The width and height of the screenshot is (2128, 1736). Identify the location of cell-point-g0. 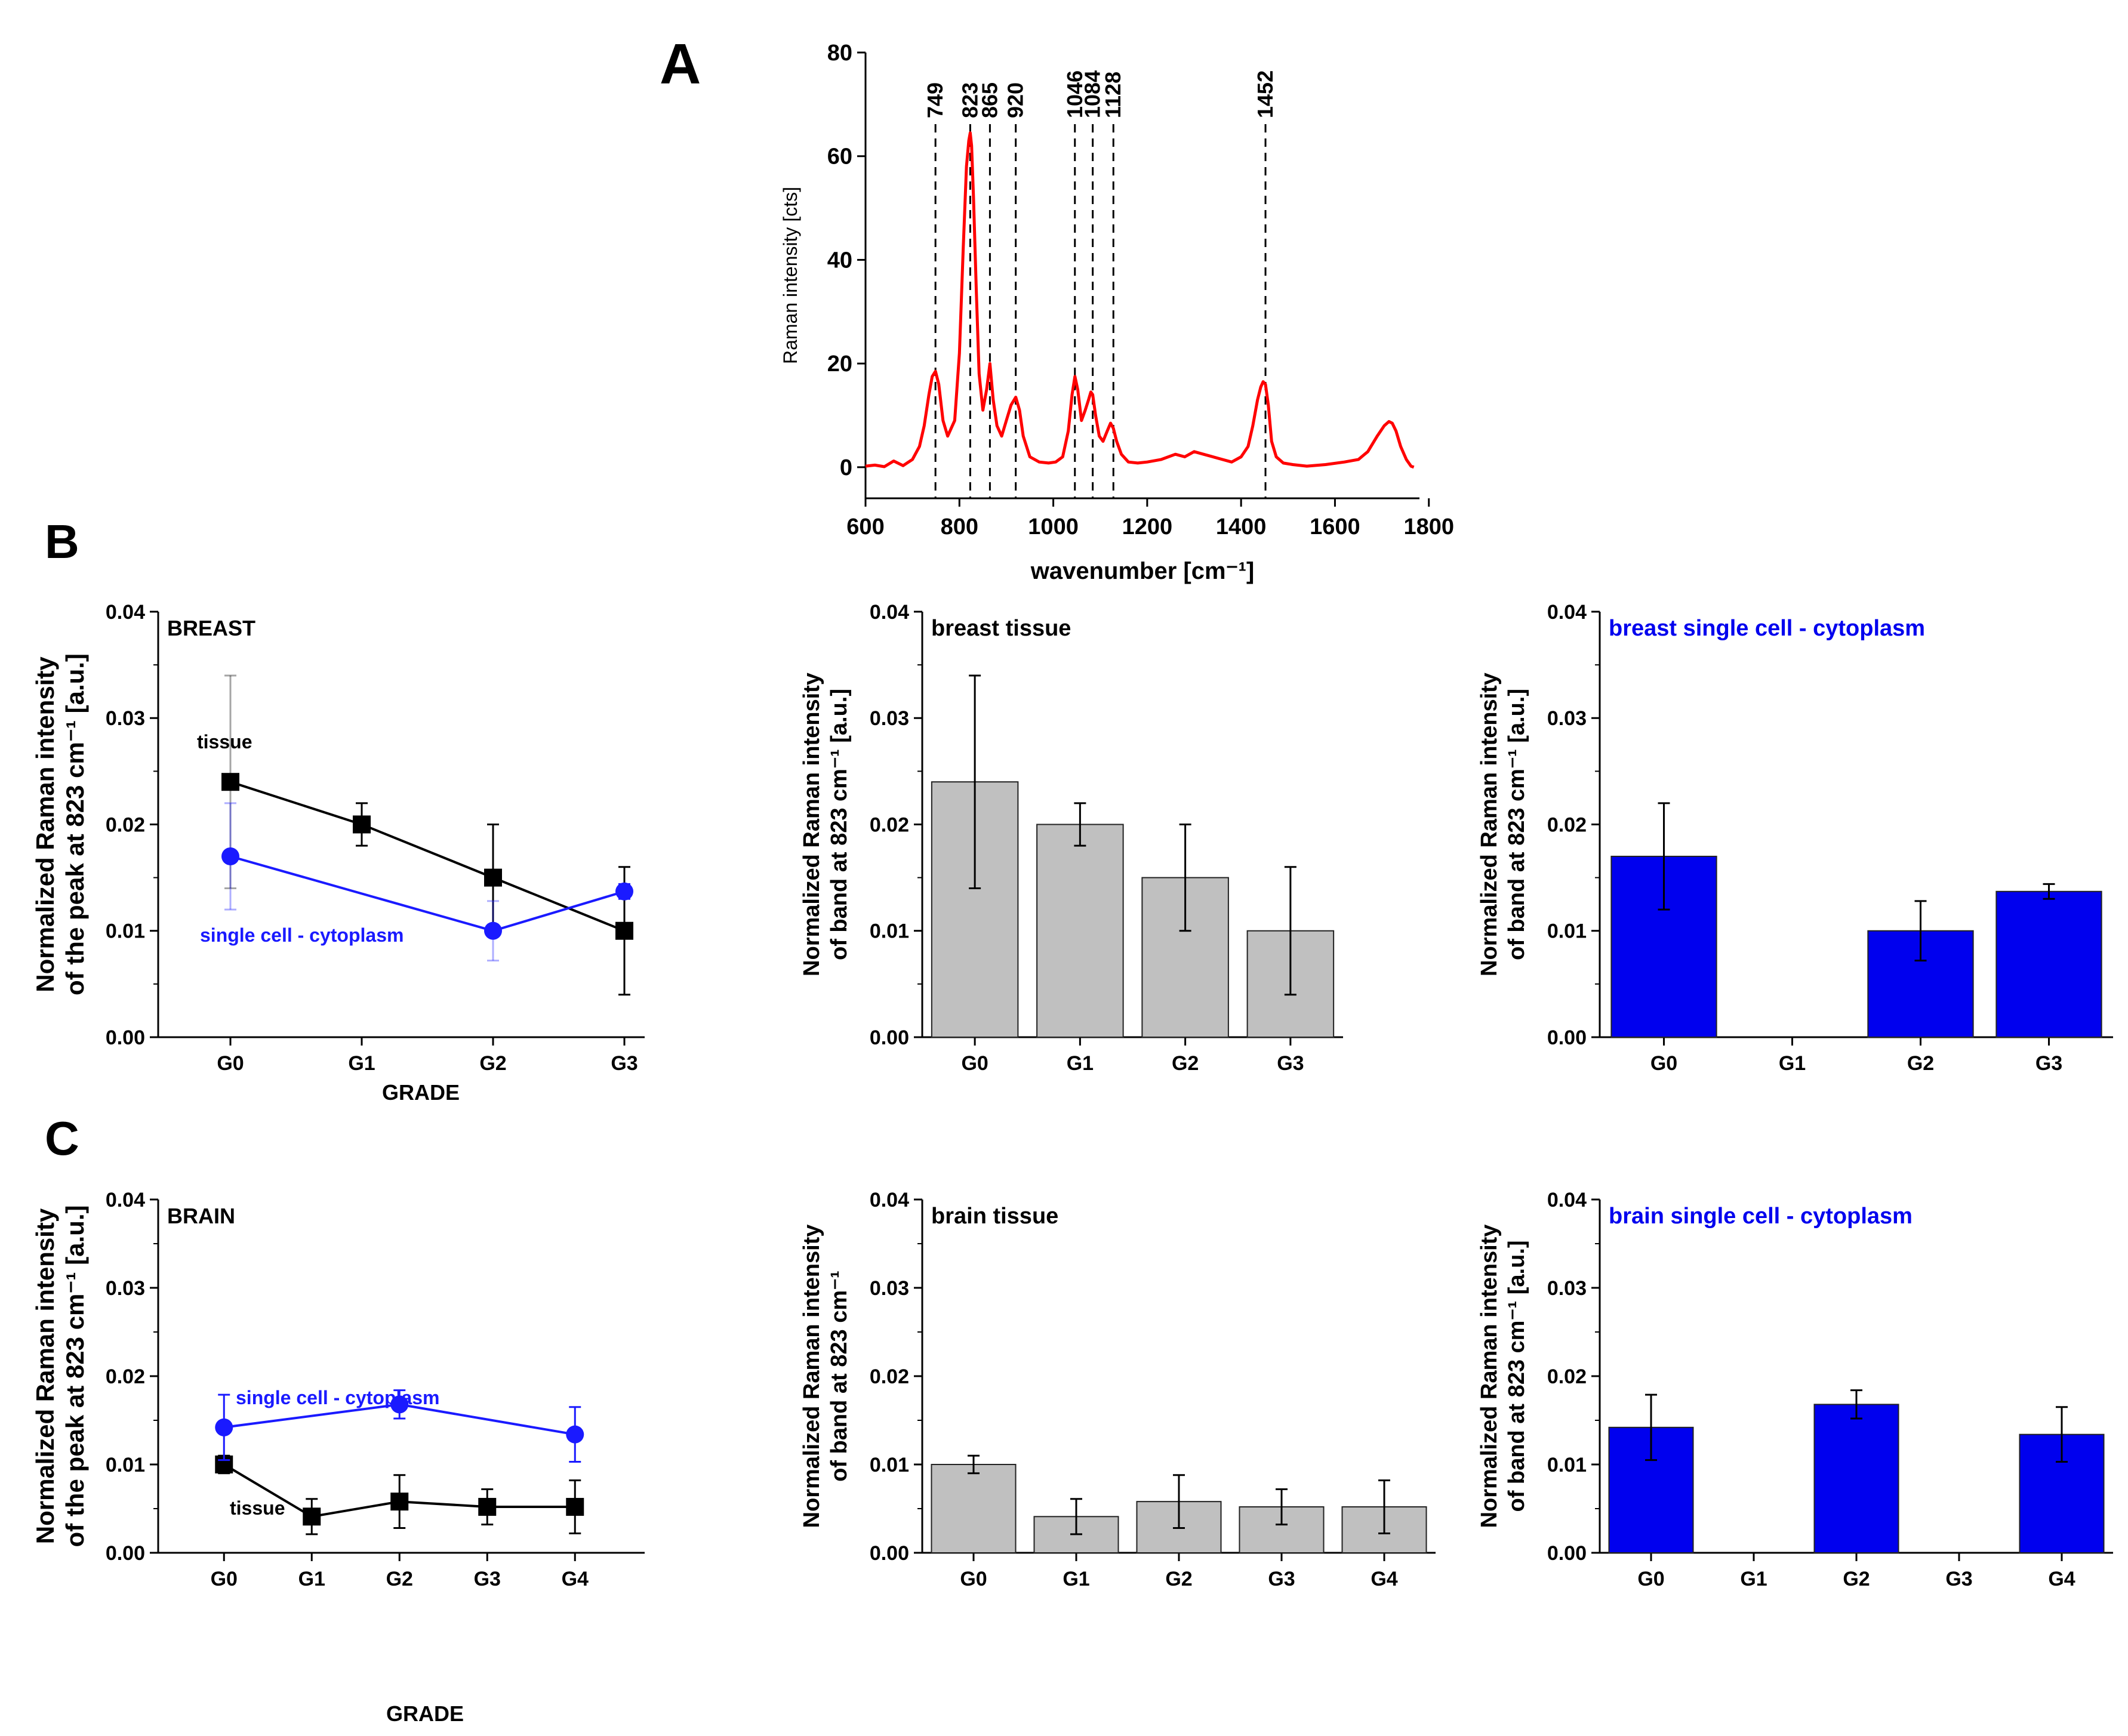
(224, 1427).